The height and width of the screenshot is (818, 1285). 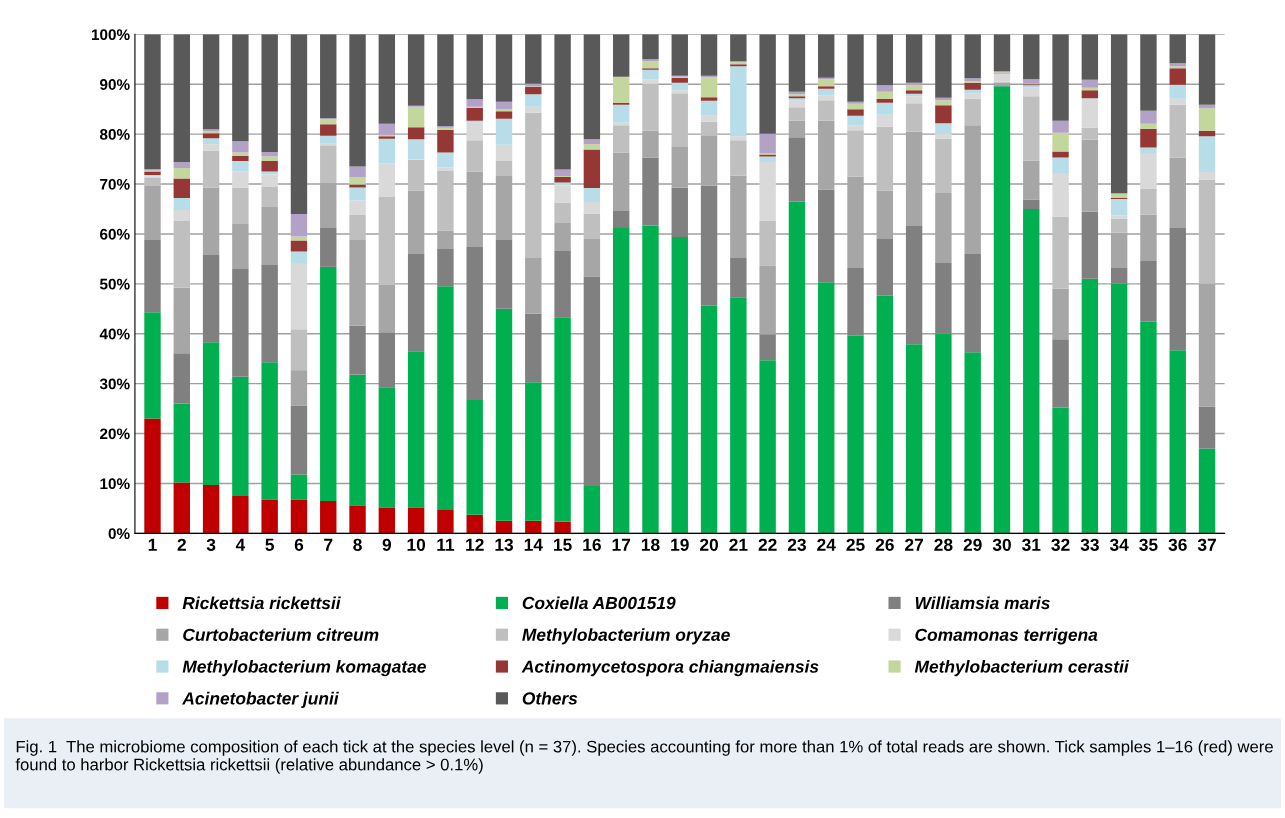 I want to click on x-tick-label: 34, so click(x=1119, y=544).